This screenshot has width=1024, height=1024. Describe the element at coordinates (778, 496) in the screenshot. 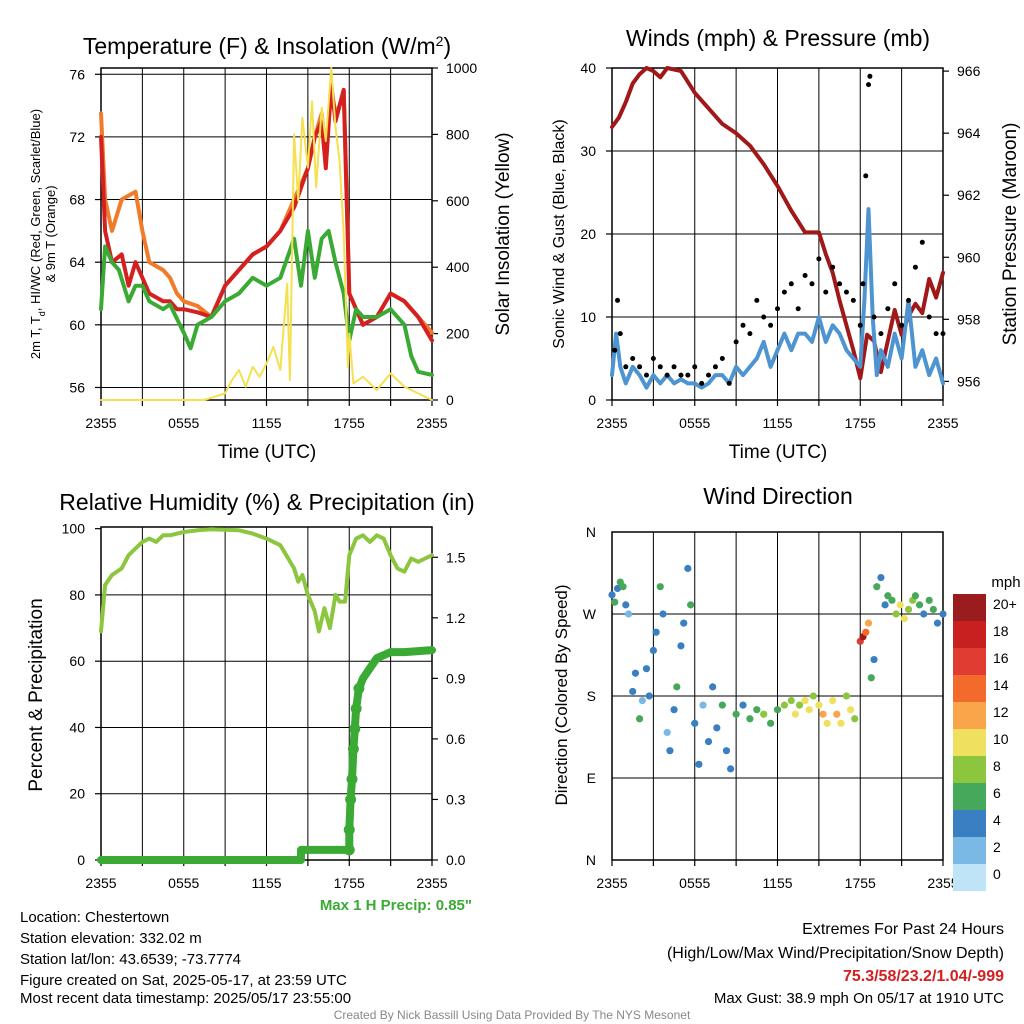

I see `wdir-title: Wind Direction` at that location.